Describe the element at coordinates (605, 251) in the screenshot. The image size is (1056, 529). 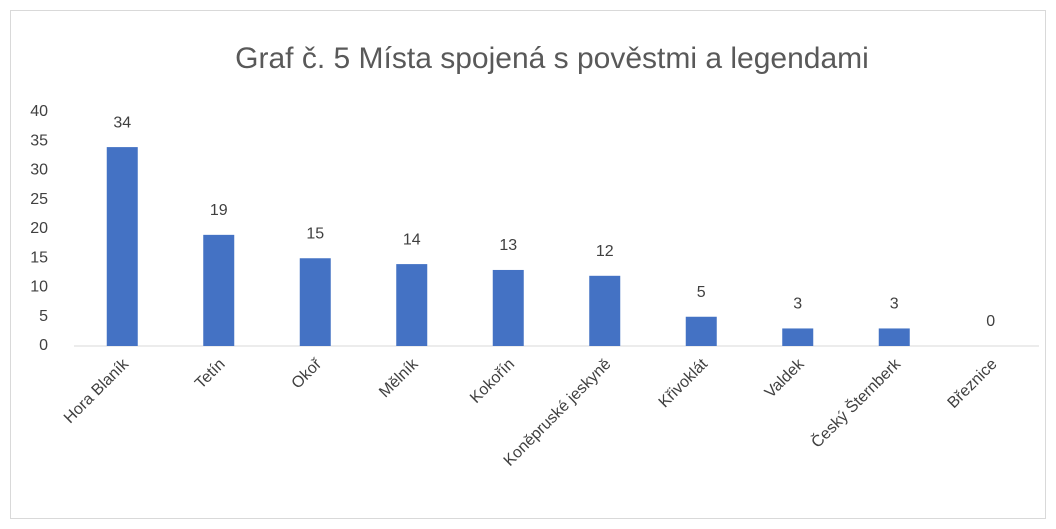
I see `data-label: 12` at that location.